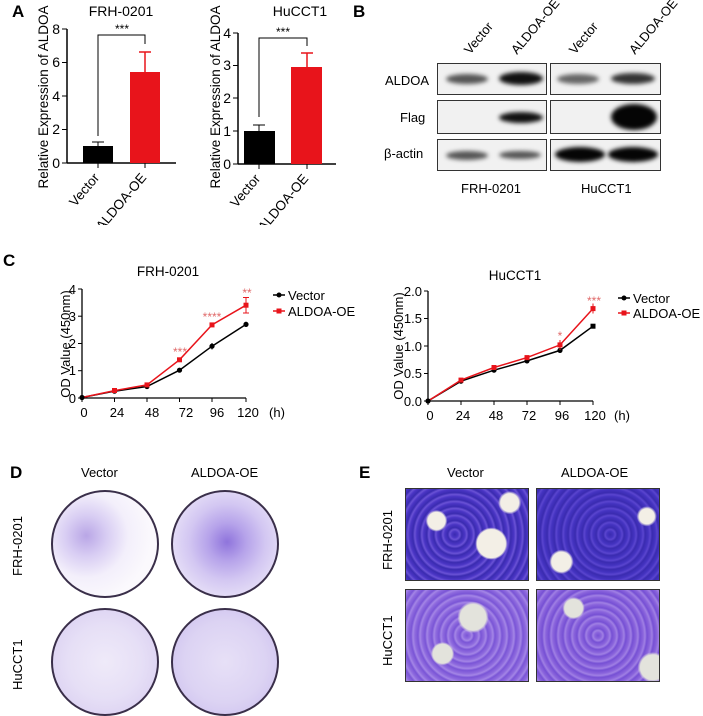 The height and width of the screenshot is (716, 703). Describe the element at coordinates (413, 373) in the screenshot. I see `svg-text: 0.5` at that location.